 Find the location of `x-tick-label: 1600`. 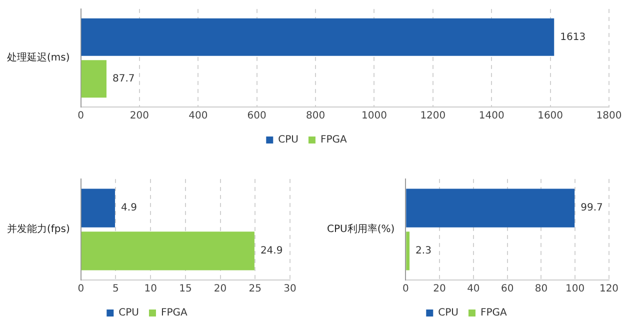

x-tick-label: 1600 is located at coordinates (551, 116).